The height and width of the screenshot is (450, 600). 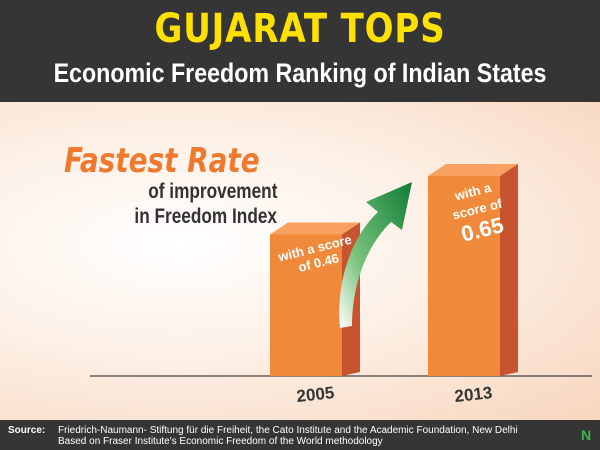 I want to click on growth-arrow-icon, so click(x=375, y=255).